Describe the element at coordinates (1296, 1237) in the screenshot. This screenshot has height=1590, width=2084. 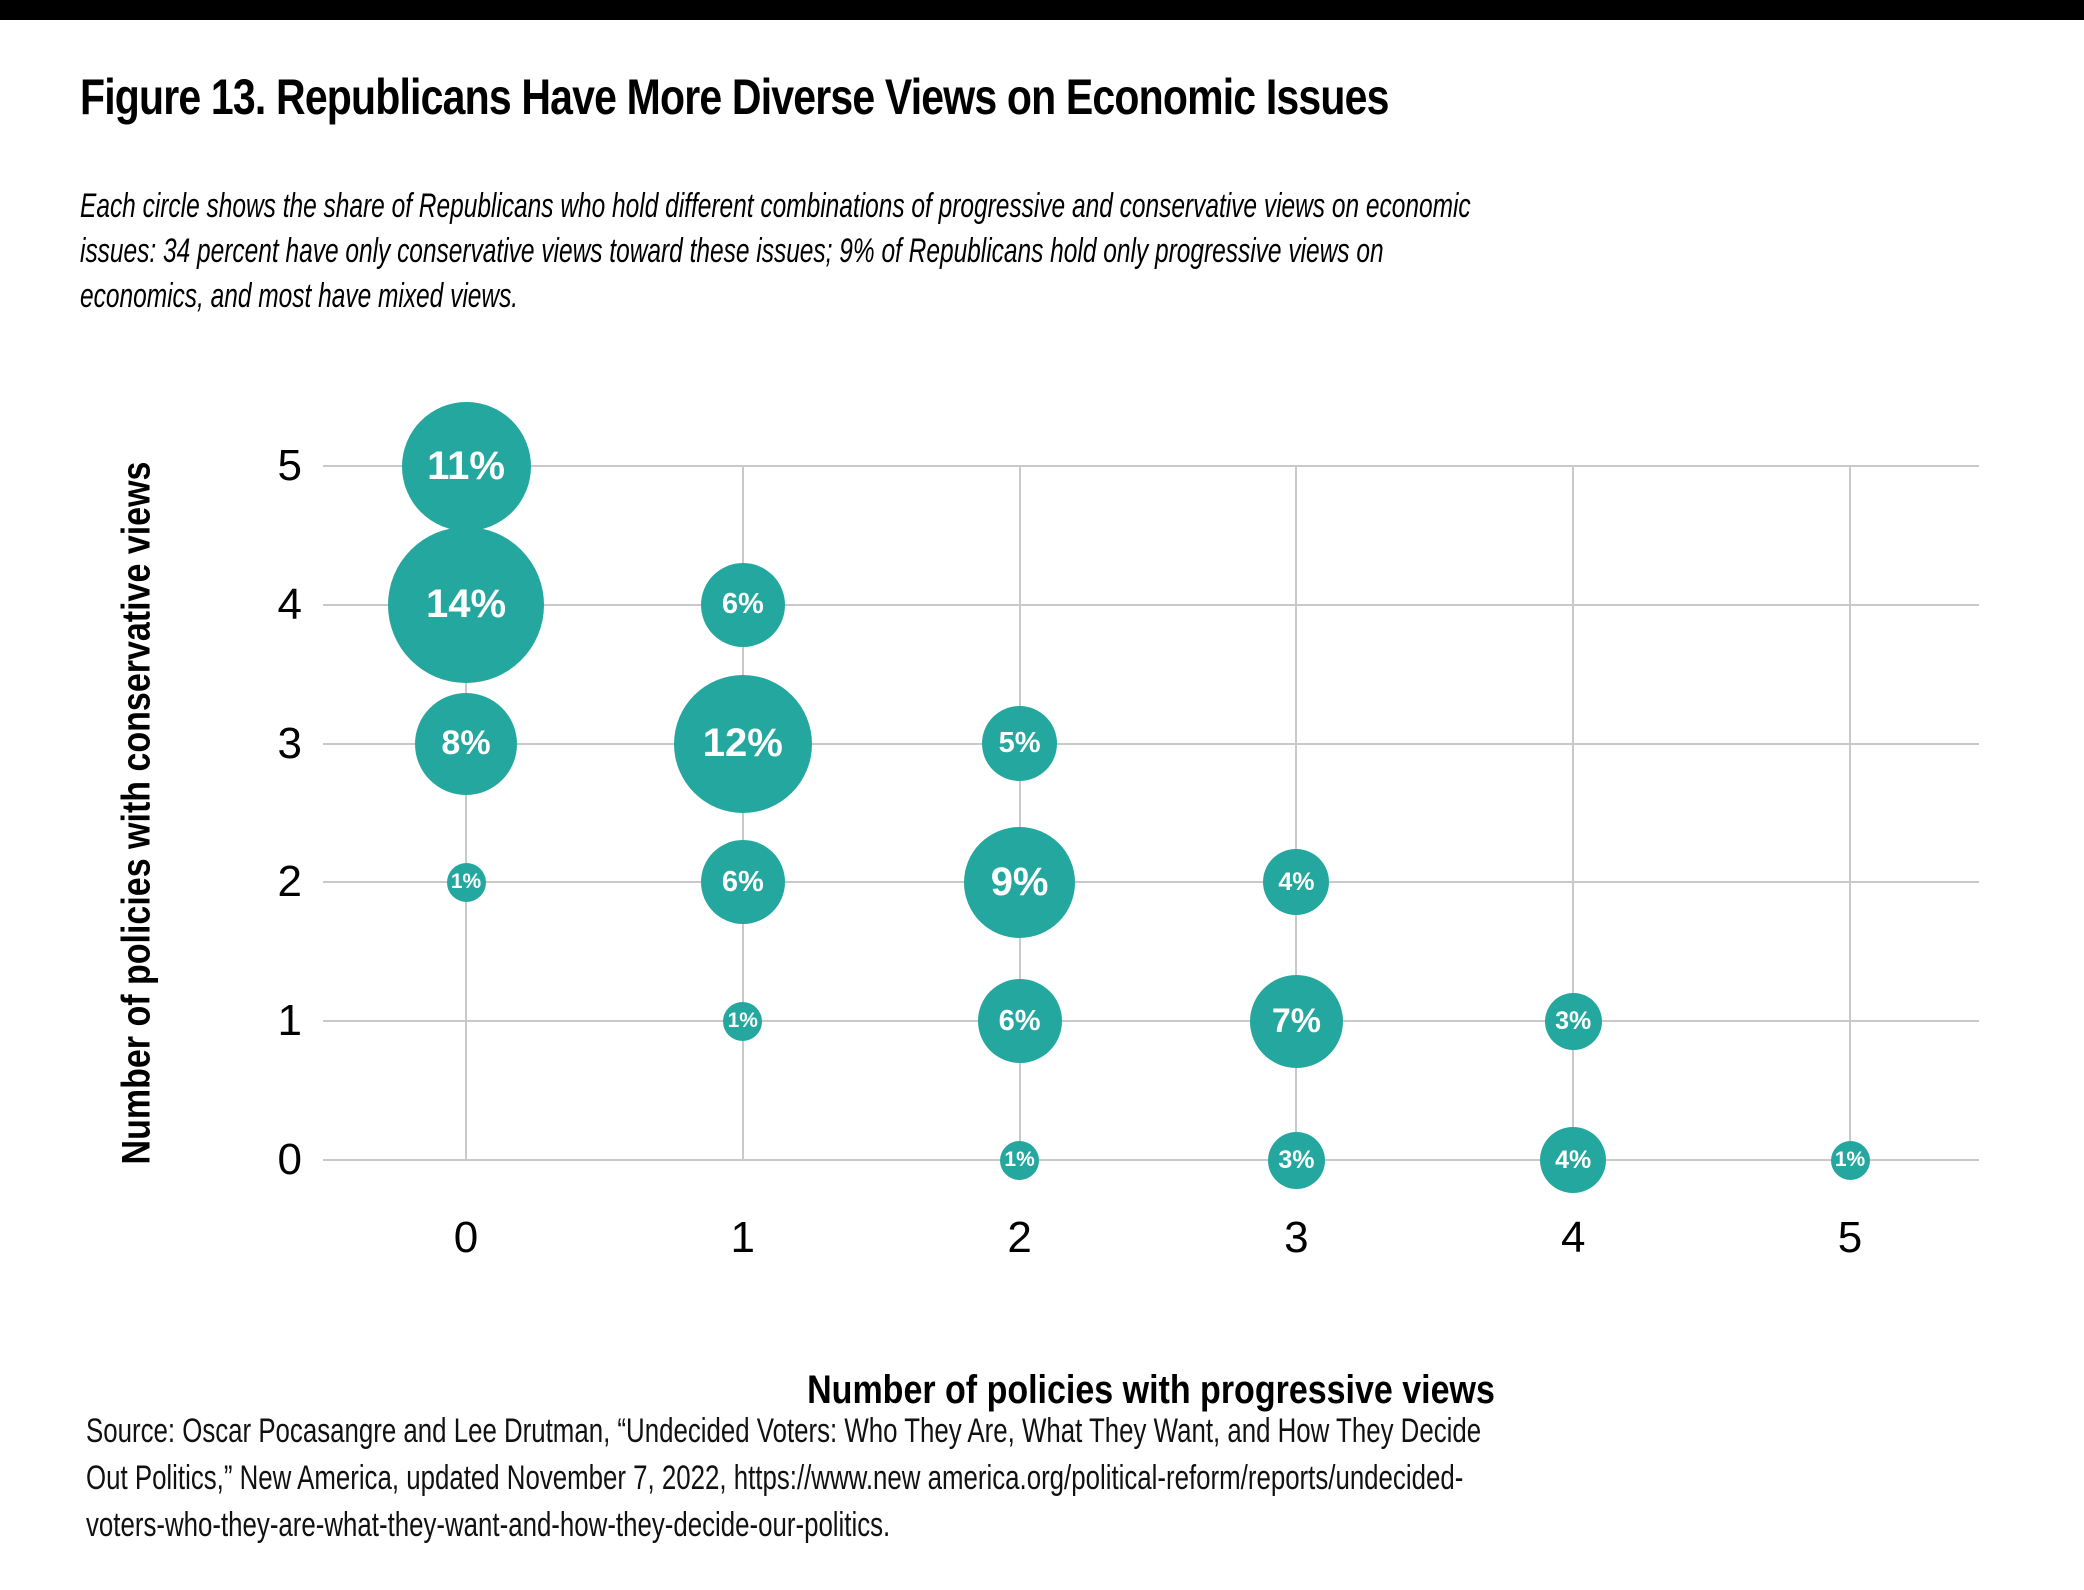
I see `x-tick-label: 3` at that location.